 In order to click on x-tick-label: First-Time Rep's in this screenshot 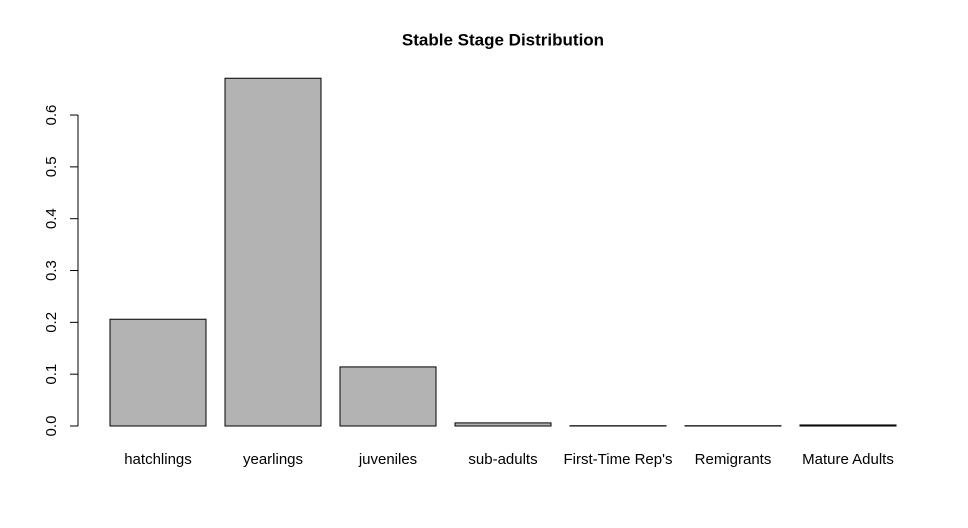, I will do `click(618, 459)`.